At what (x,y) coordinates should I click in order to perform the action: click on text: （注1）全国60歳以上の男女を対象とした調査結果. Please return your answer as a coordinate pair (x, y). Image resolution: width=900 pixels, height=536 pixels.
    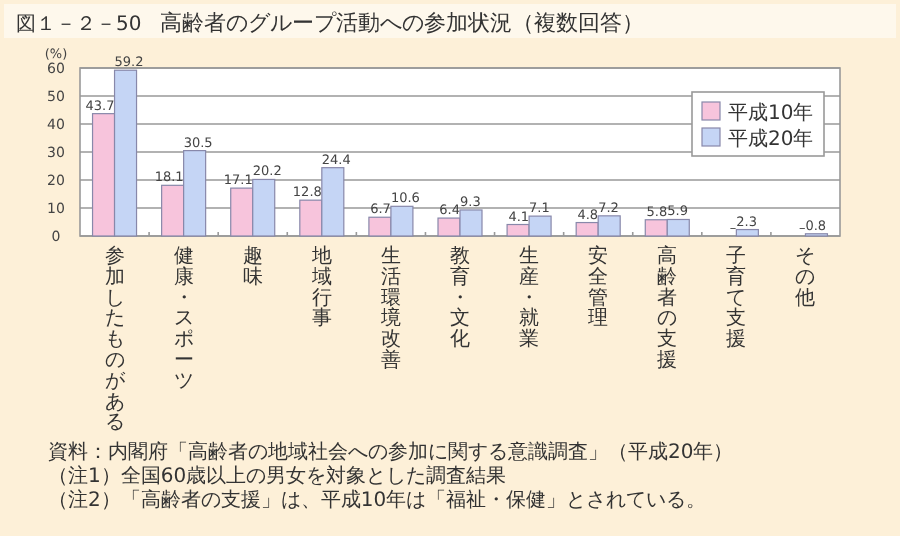
    Looking at the image, I should click on (277, 476).